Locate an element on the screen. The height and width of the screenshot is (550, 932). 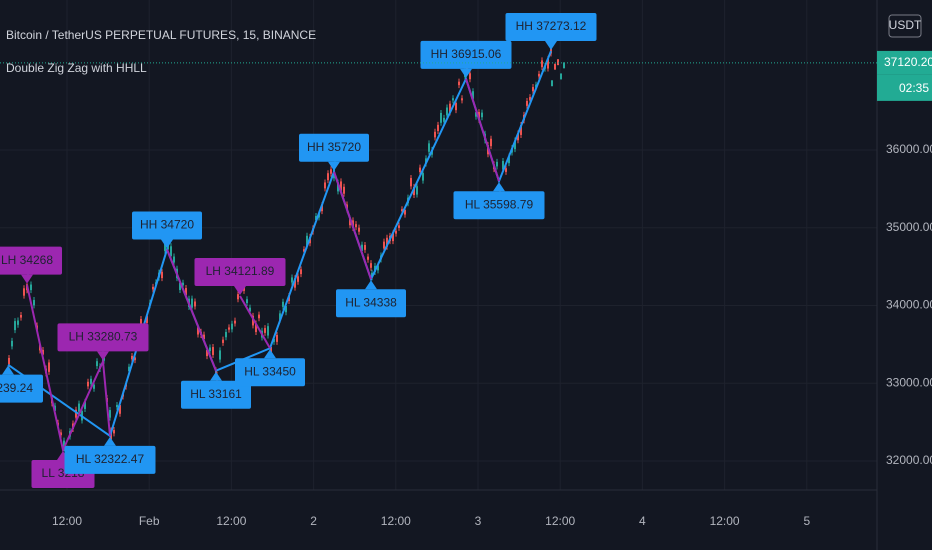
last-price-box is located at coordinates (904, 62).